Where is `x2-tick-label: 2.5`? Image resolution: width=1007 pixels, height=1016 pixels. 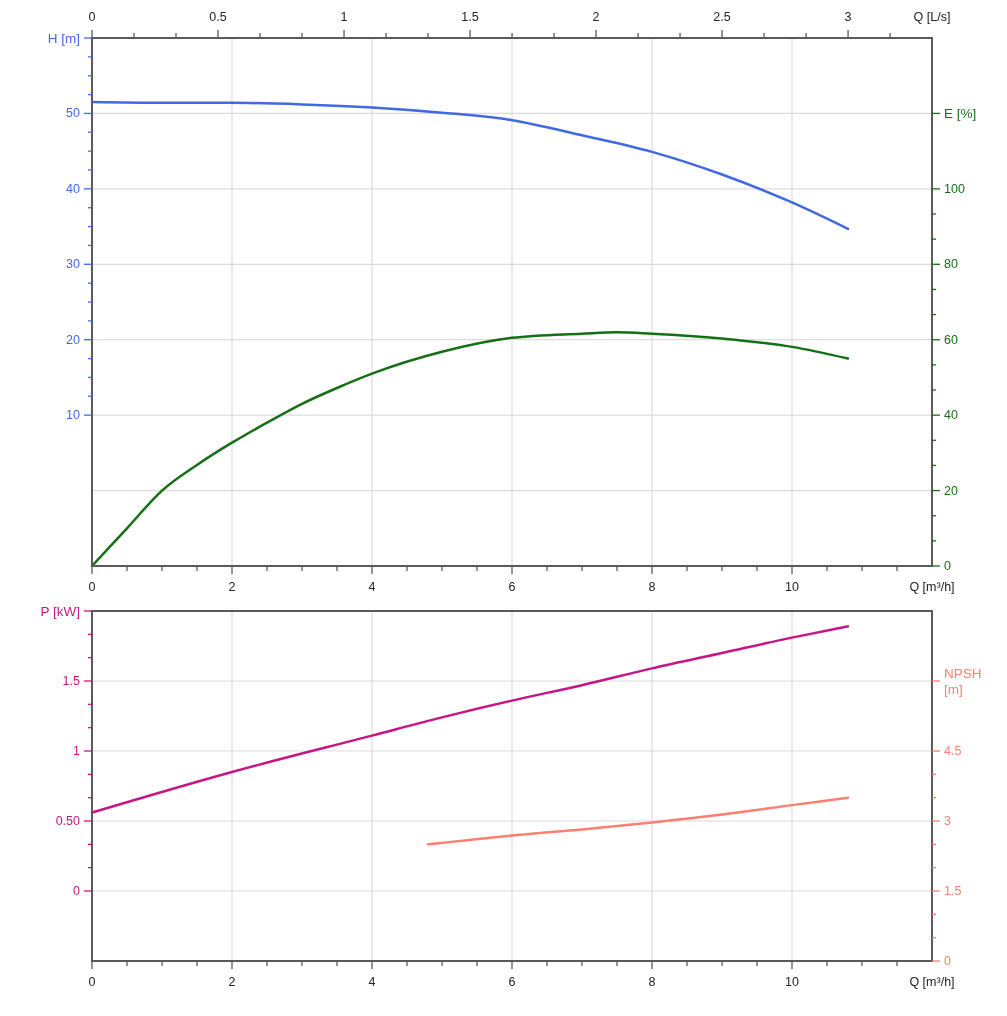 x2-tick-label: 2.5 is located at coordinates (722, 17).